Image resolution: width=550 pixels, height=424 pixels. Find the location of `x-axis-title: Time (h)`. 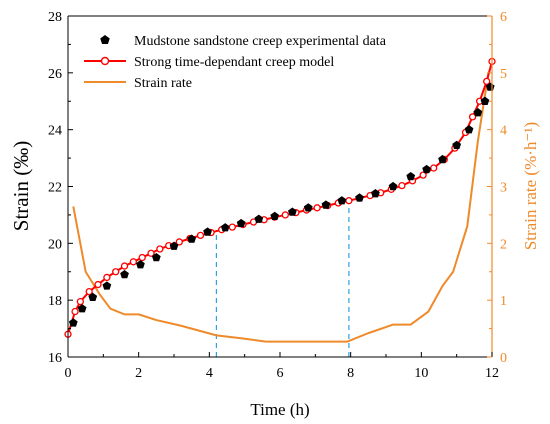

x-axis-title: Time (h) is located at coordinates (279, 409).